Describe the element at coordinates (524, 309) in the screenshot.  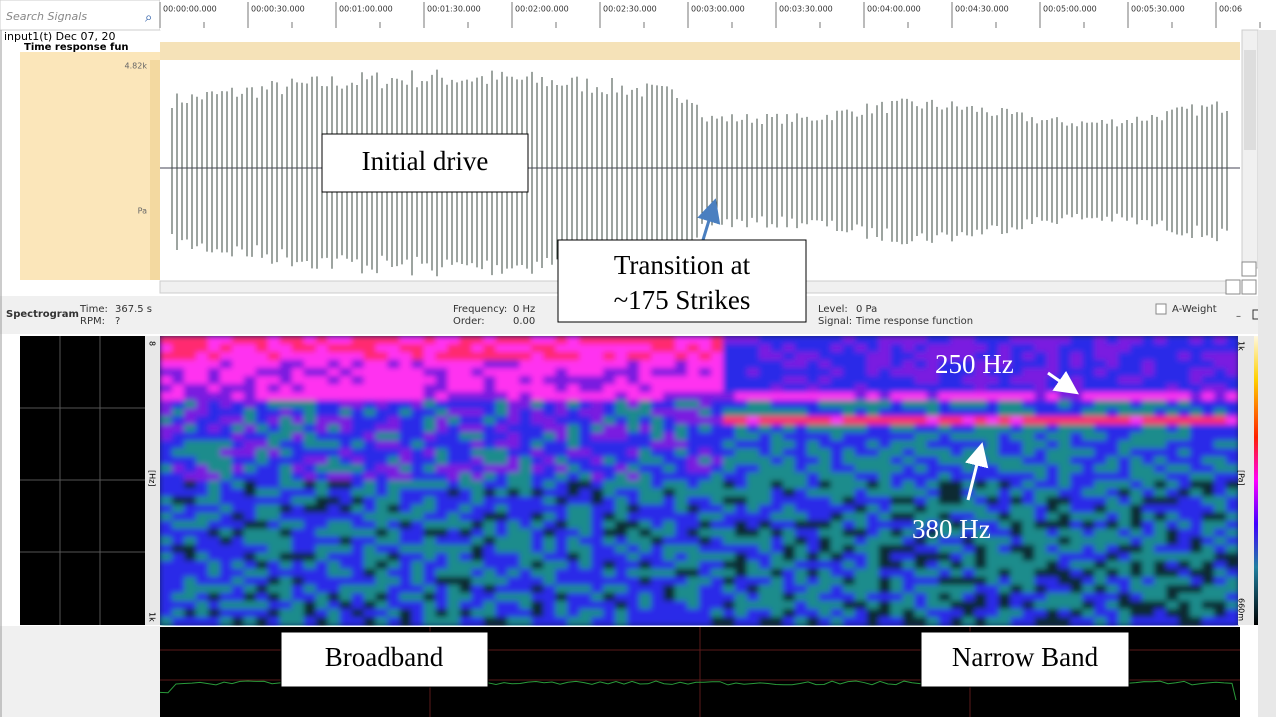
I see `value: 0 Hz` at that location.